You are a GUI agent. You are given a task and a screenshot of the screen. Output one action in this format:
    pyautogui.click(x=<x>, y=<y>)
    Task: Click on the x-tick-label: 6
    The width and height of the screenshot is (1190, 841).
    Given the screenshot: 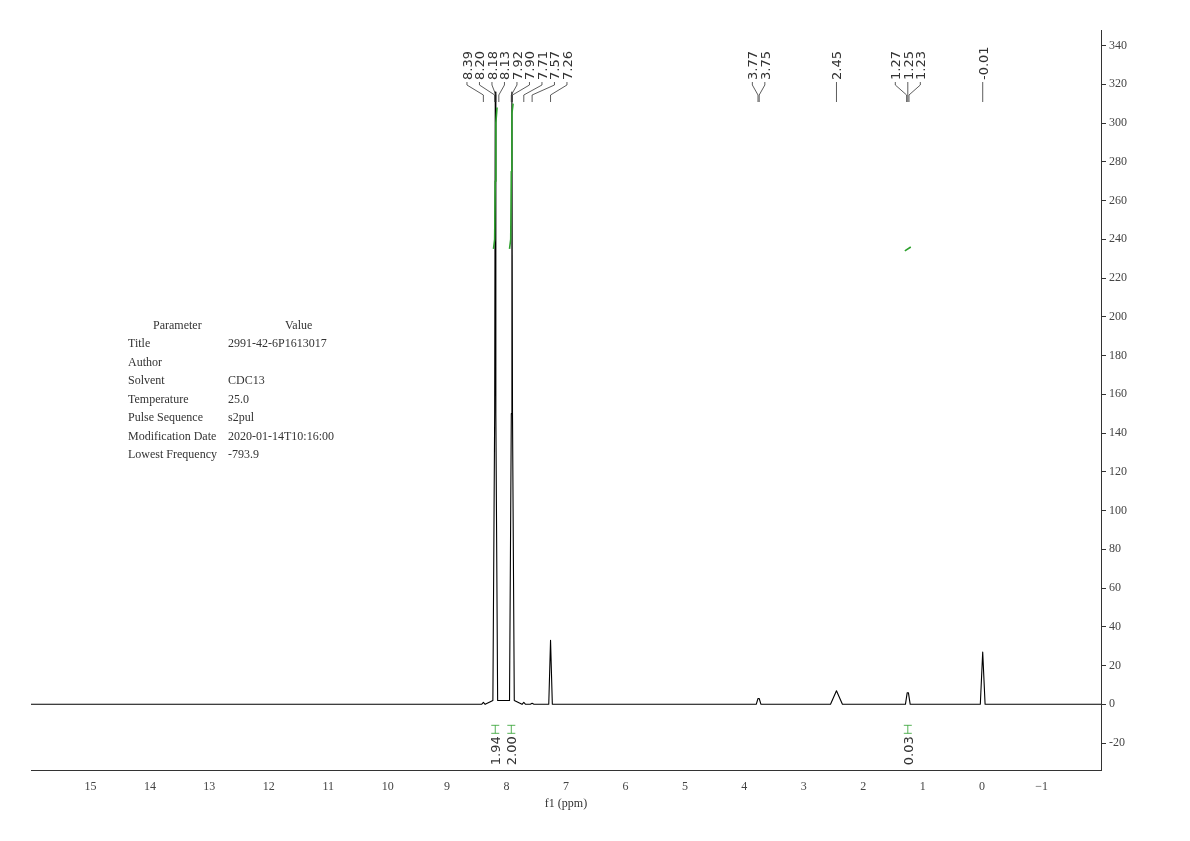 What is the action you would take?
    pyautogui.click(x=625, y=785)
    